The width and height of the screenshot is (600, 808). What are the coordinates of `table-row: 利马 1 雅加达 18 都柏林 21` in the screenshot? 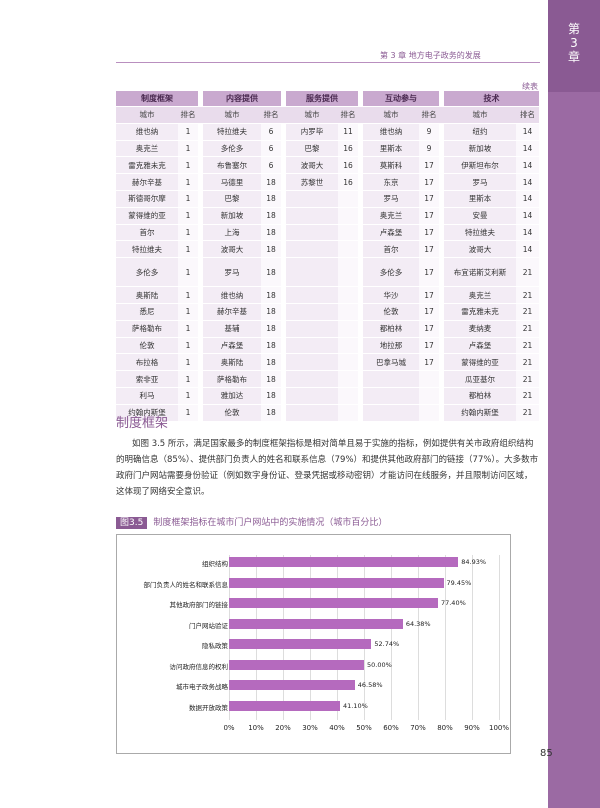 It's located at (327, 396).